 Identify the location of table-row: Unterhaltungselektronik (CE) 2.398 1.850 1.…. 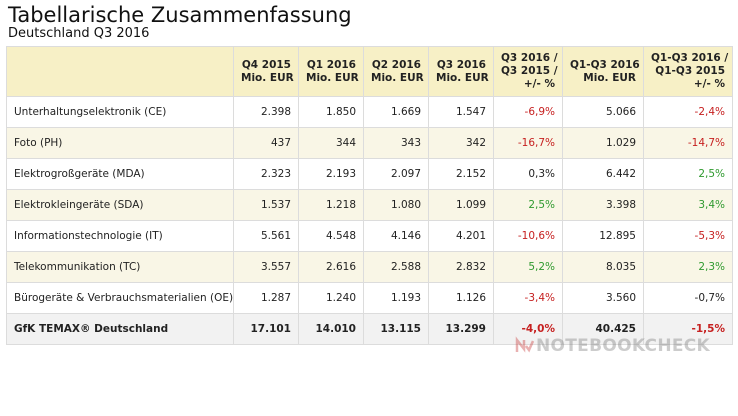
(369, 112).